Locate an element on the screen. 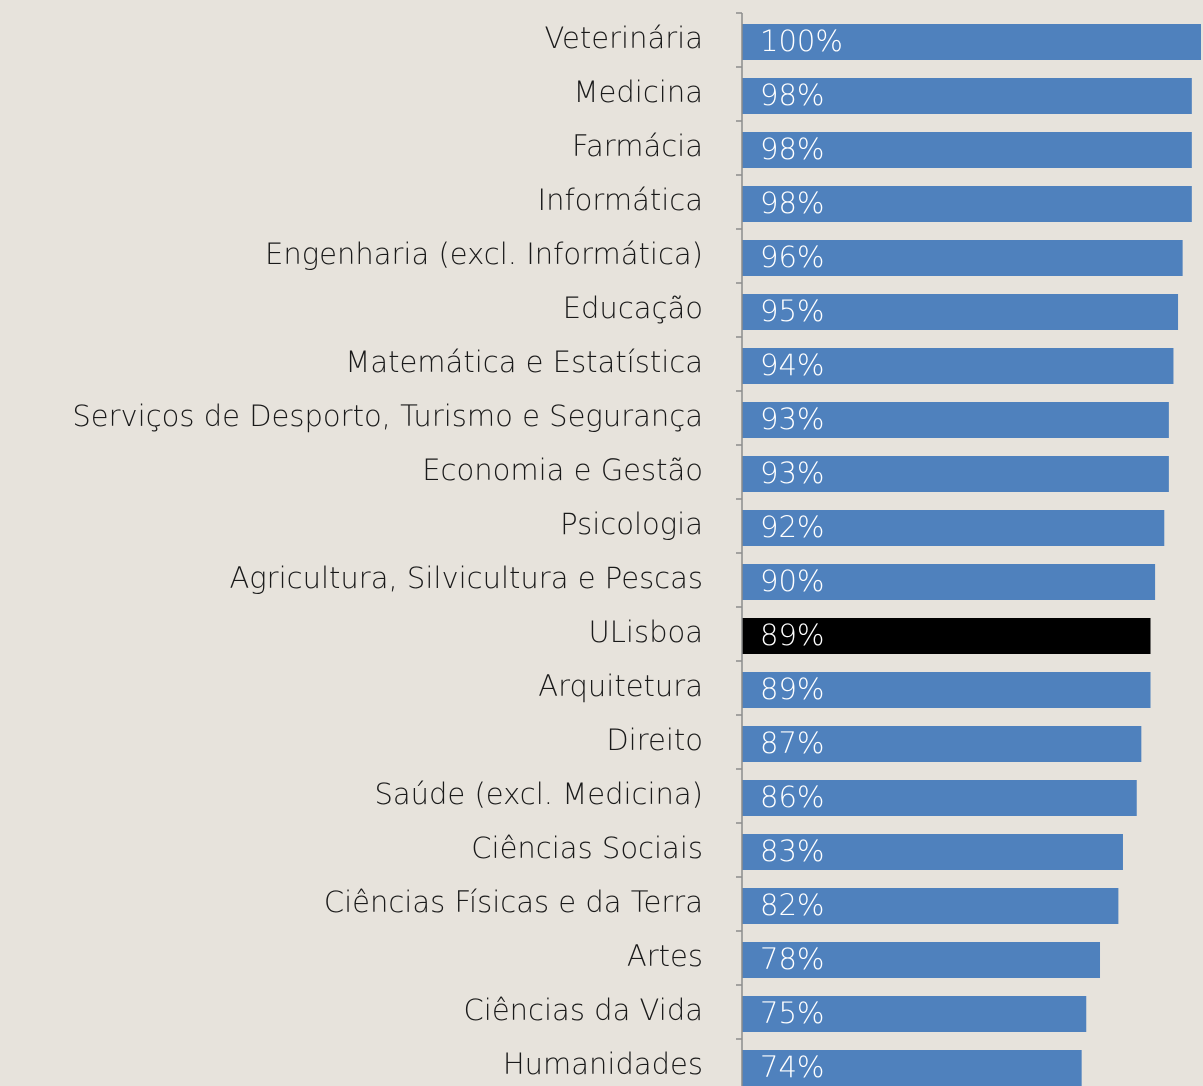 Image resolution: width=1203 pixels, height=1086 pixels. value-label: 94% is located at coordinates (792, 365).